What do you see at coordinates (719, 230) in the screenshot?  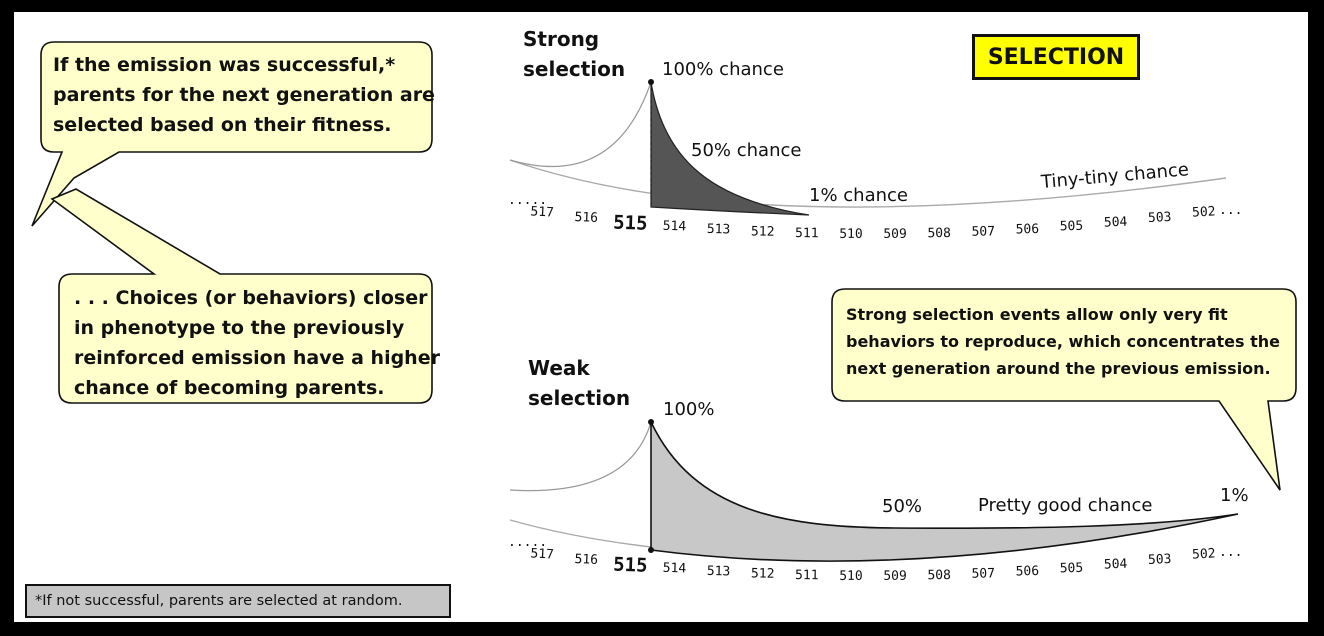 I see `strong-axis-tick-label: 513` at bounding box center [719, 230].